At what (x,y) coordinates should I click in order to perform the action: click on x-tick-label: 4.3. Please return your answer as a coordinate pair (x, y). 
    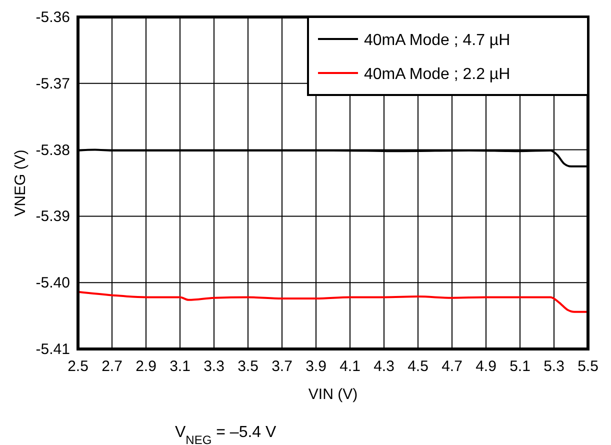
    Looking at the image, I should click on (384, 366).